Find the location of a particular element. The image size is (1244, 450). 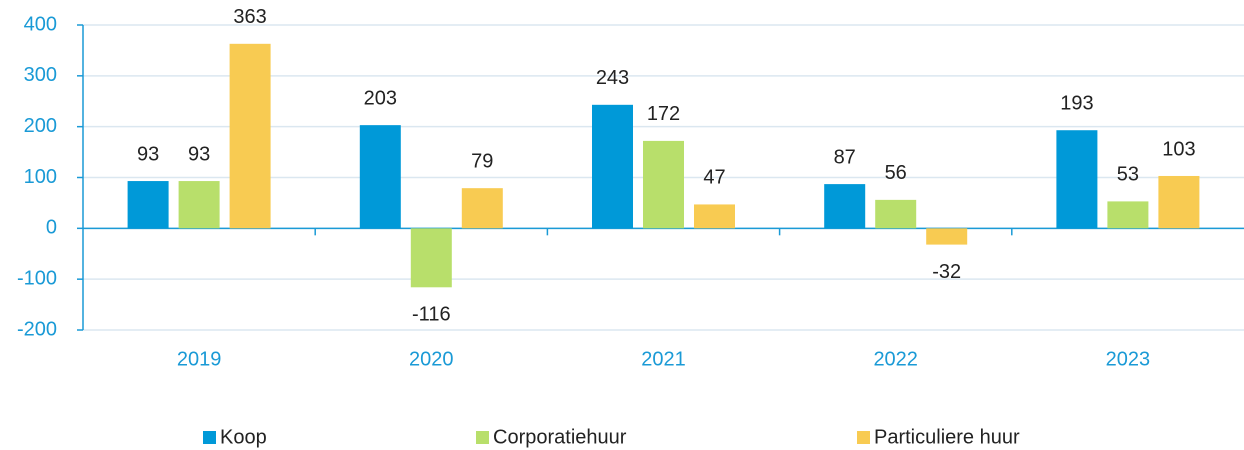

x-tick-label: 2022 is located at coordinates (895, 359).